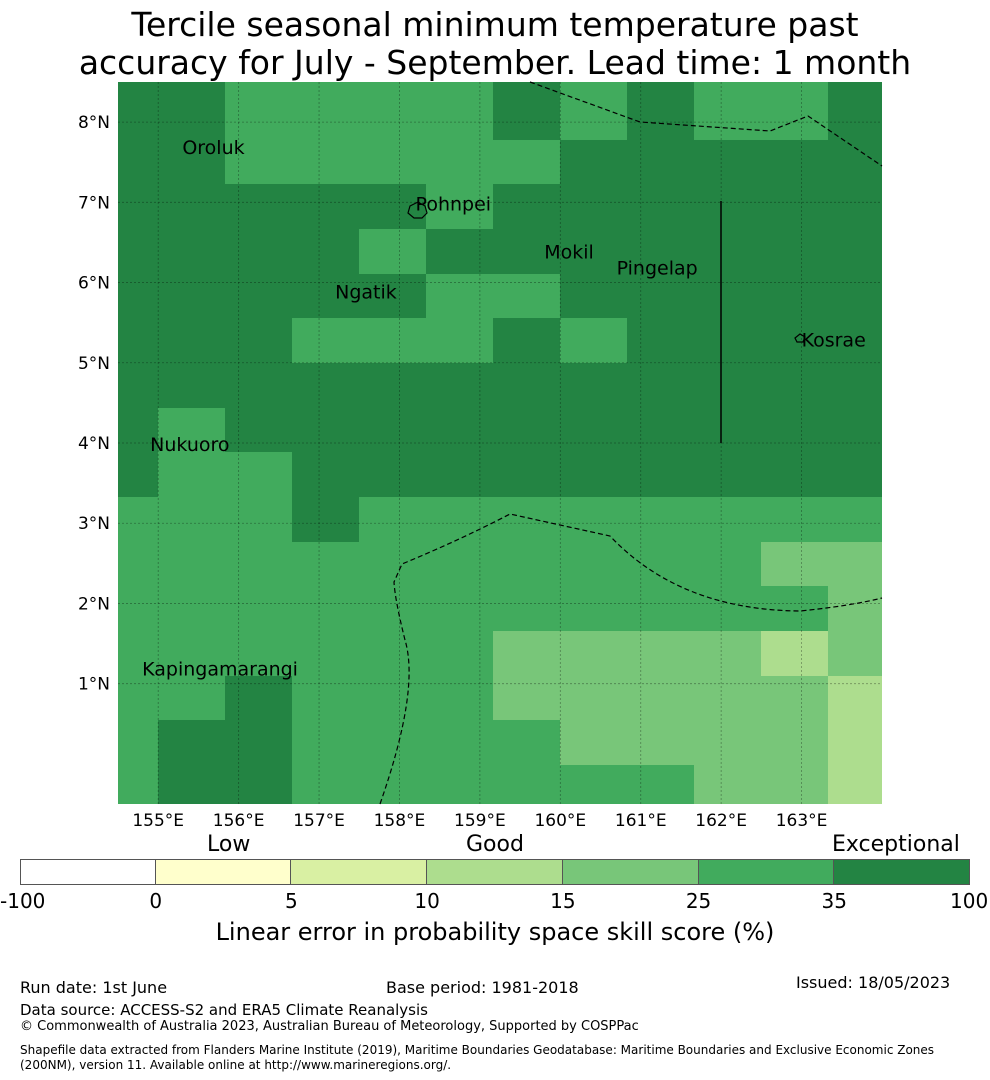  I want to click on base-period: Base period: 1981-2018, so click(482, 987).